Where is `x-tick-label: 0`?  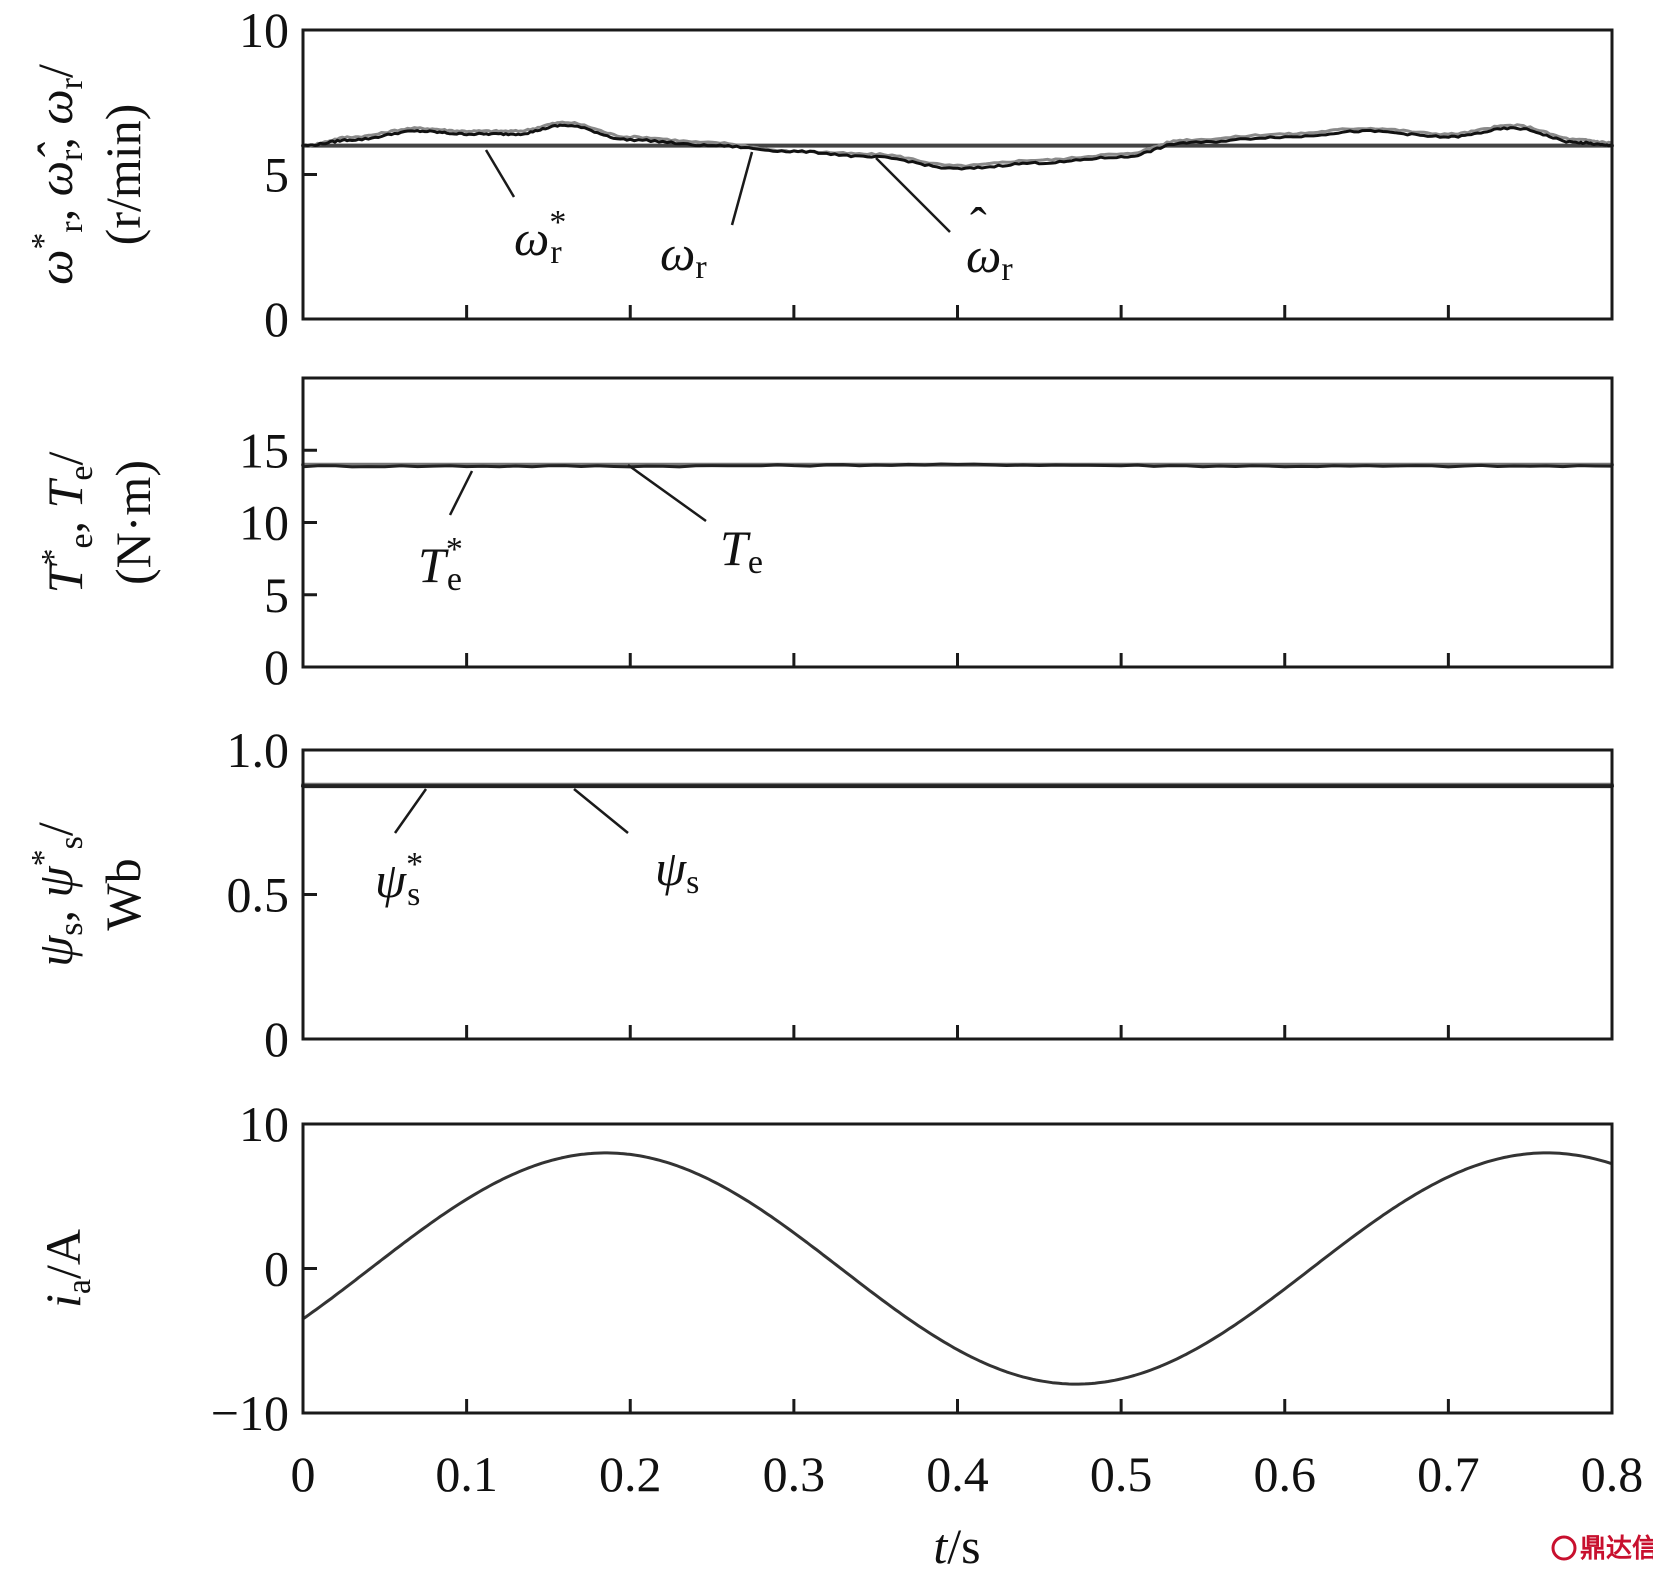
x-tick-label: 0 is located at coordinates (303, 1474).